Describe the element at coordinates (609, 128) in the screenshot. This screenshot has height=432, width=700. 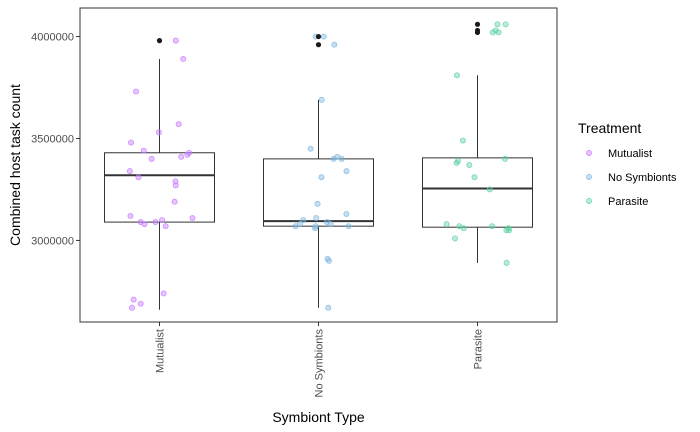
I see `legend-title: Treatment` at that location.